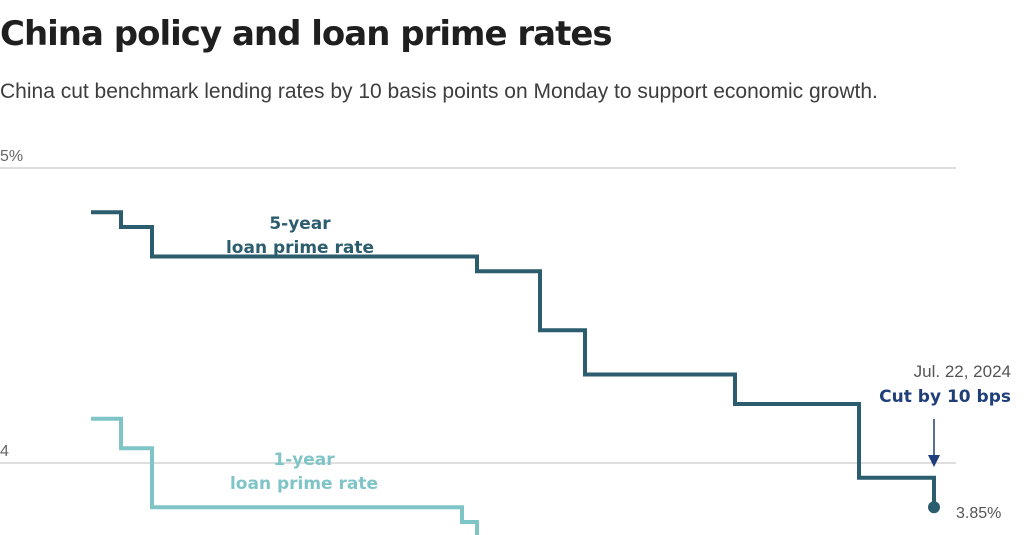 The image size is (1024, 535). What do you see at coordinates (962, 371) in the screenshot?
I see `annotation-date: Jul. 22, 2024` at bounding box center [962, 371].